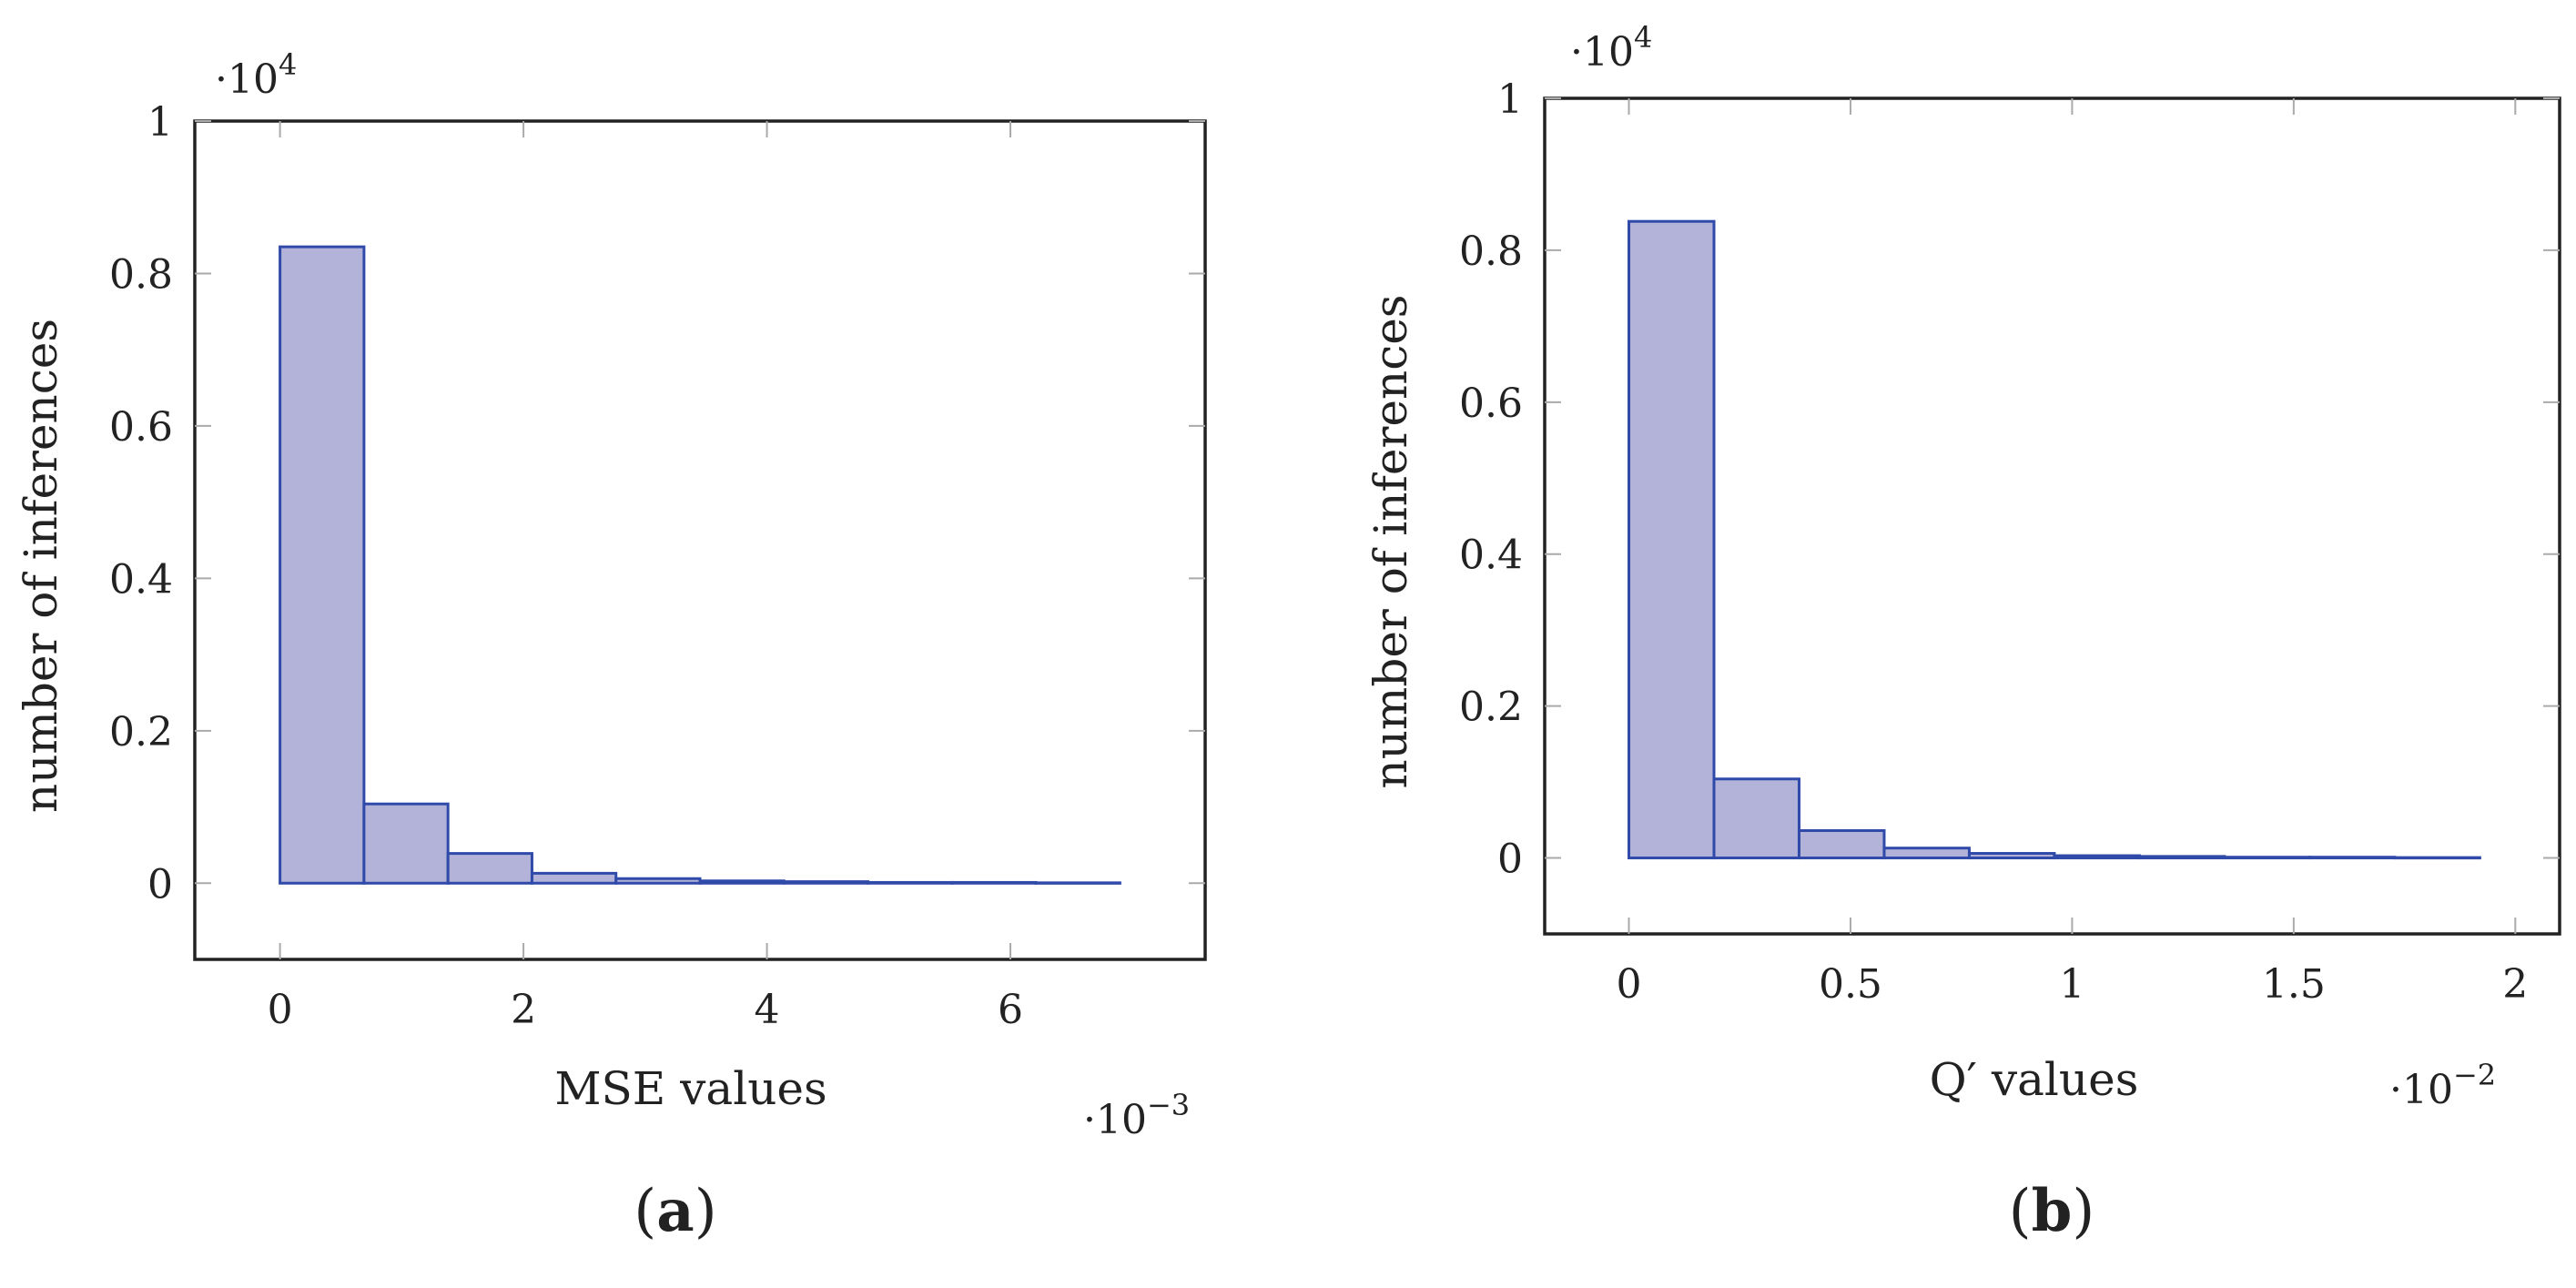  What do you see at coordinates (675, 1211) in the screenshot?
I see `panel-label: (a)` at bounding box center [675, 1211].